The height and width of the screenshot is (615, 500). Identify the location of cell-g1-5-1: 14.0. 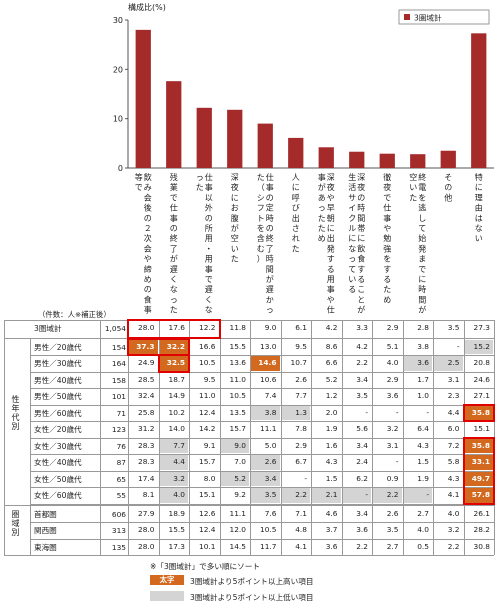
(176, 428).